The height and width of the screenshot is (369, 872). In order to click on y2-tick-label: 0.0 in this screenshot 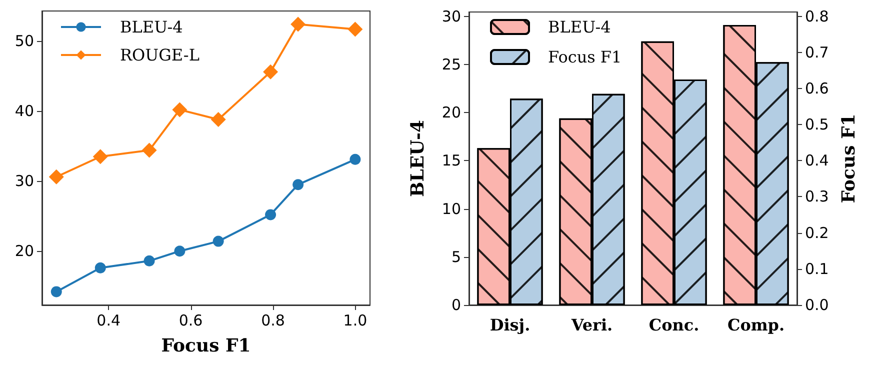, I will do `click(817, 305)`.